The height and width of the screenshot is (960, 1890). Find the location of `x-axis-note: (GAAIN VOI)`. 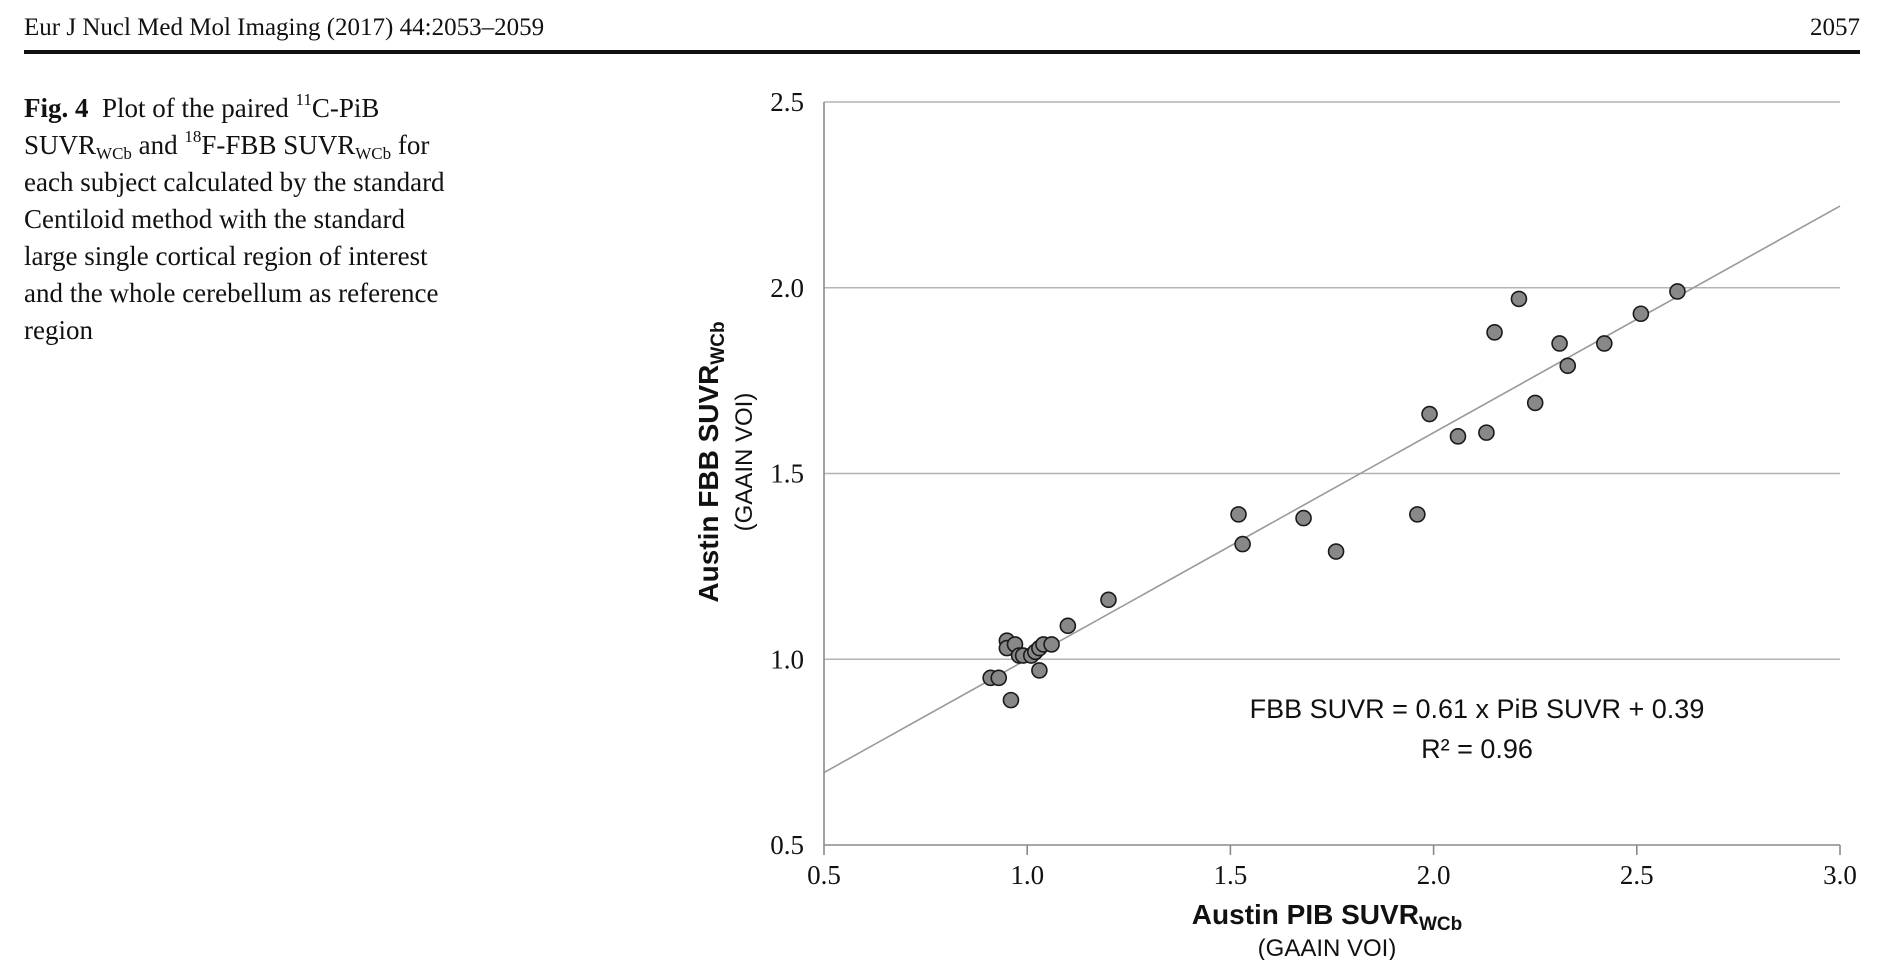

x-axis-note: (GAAIN VOI) is located at coordinates (1327, 947).